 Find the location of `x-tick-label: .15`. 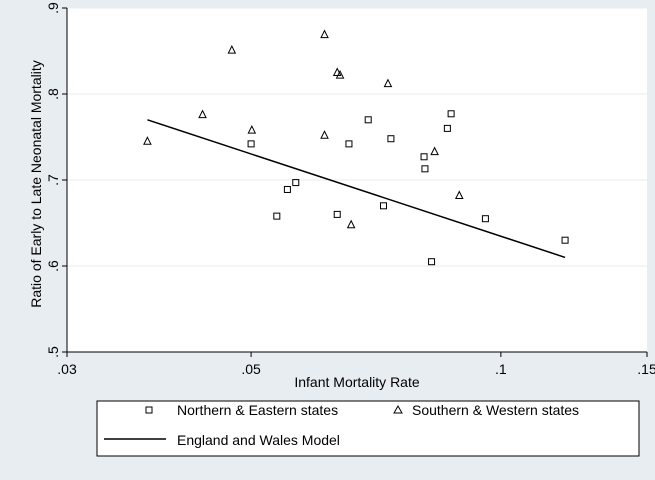

x-tick-label: .15 is located at coordinates (646, 369).